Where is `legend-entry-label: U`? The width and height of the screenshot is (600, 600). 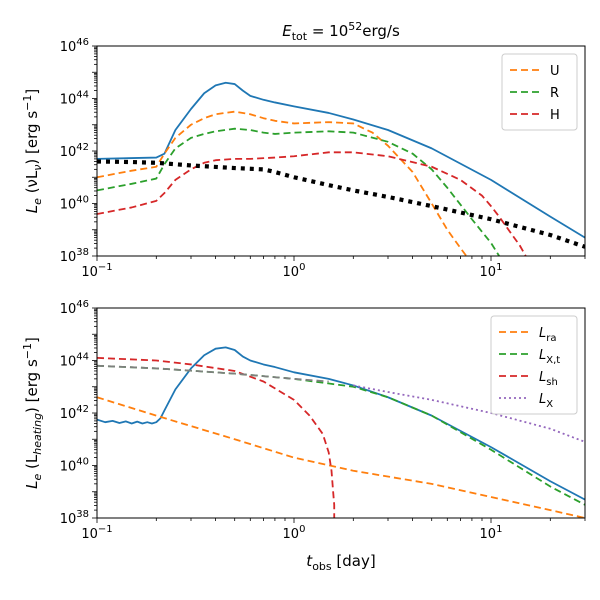 legend-entry-label: U is located at coordinates (555, 71).